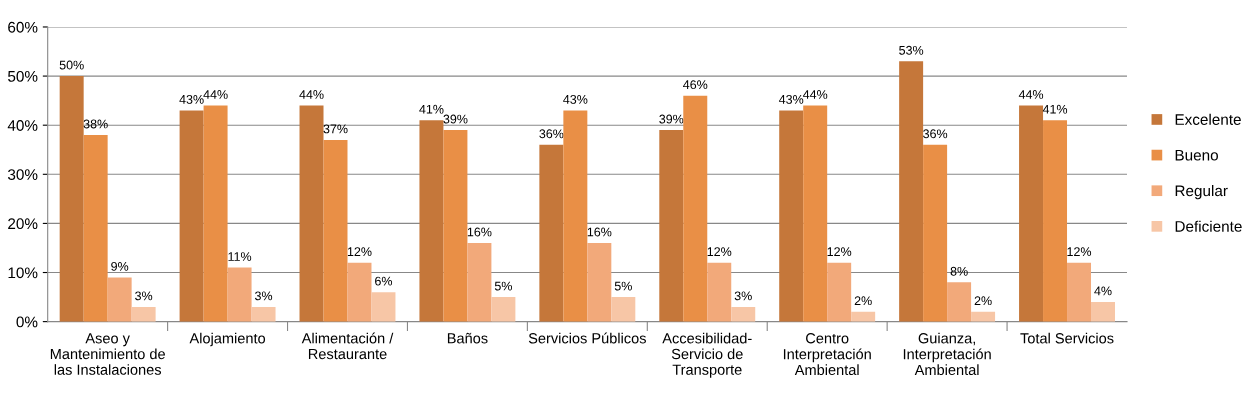 The image size is (1255, 415). I want to click on y-tick-label: 40%, so click(22, 125).